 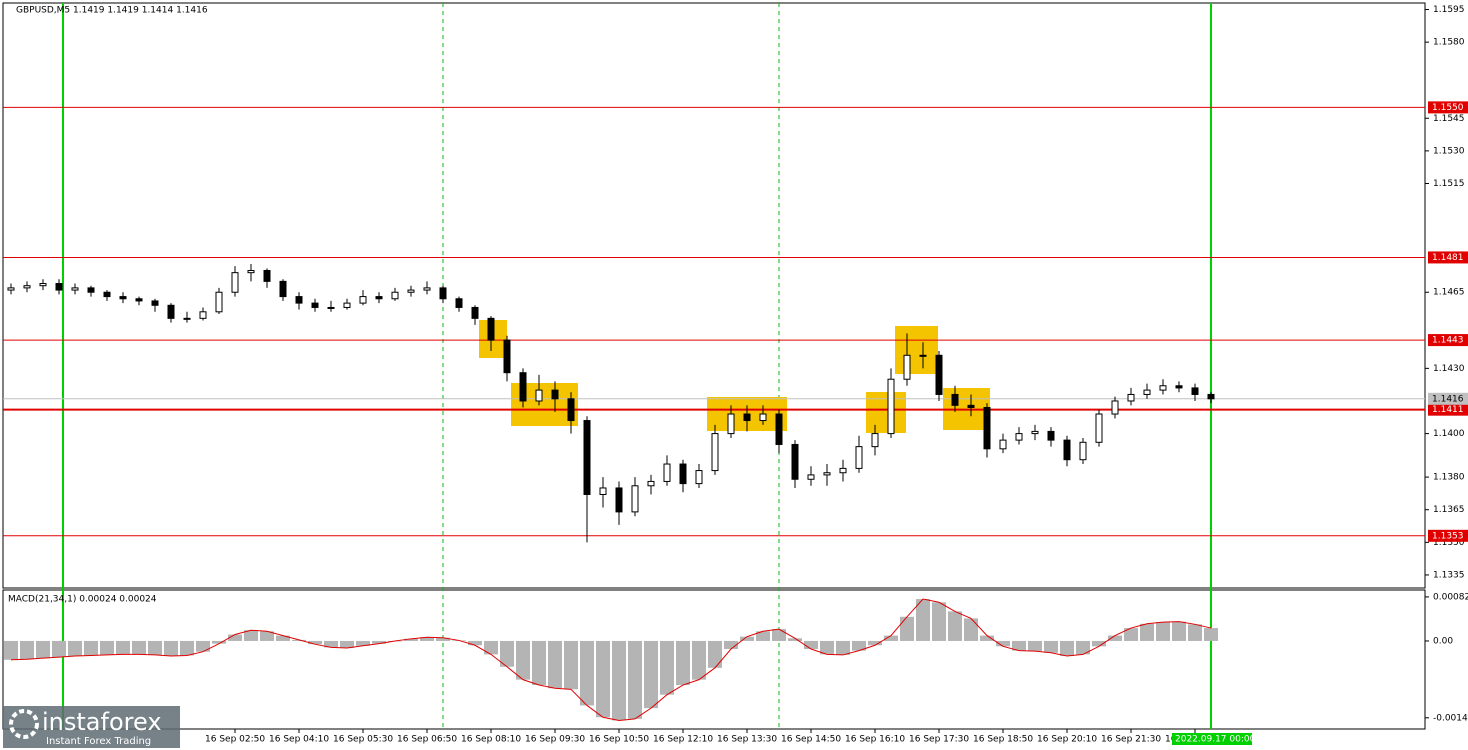 I want to click on y-tick-label: 1.1515, so click(x=1449, y=184).